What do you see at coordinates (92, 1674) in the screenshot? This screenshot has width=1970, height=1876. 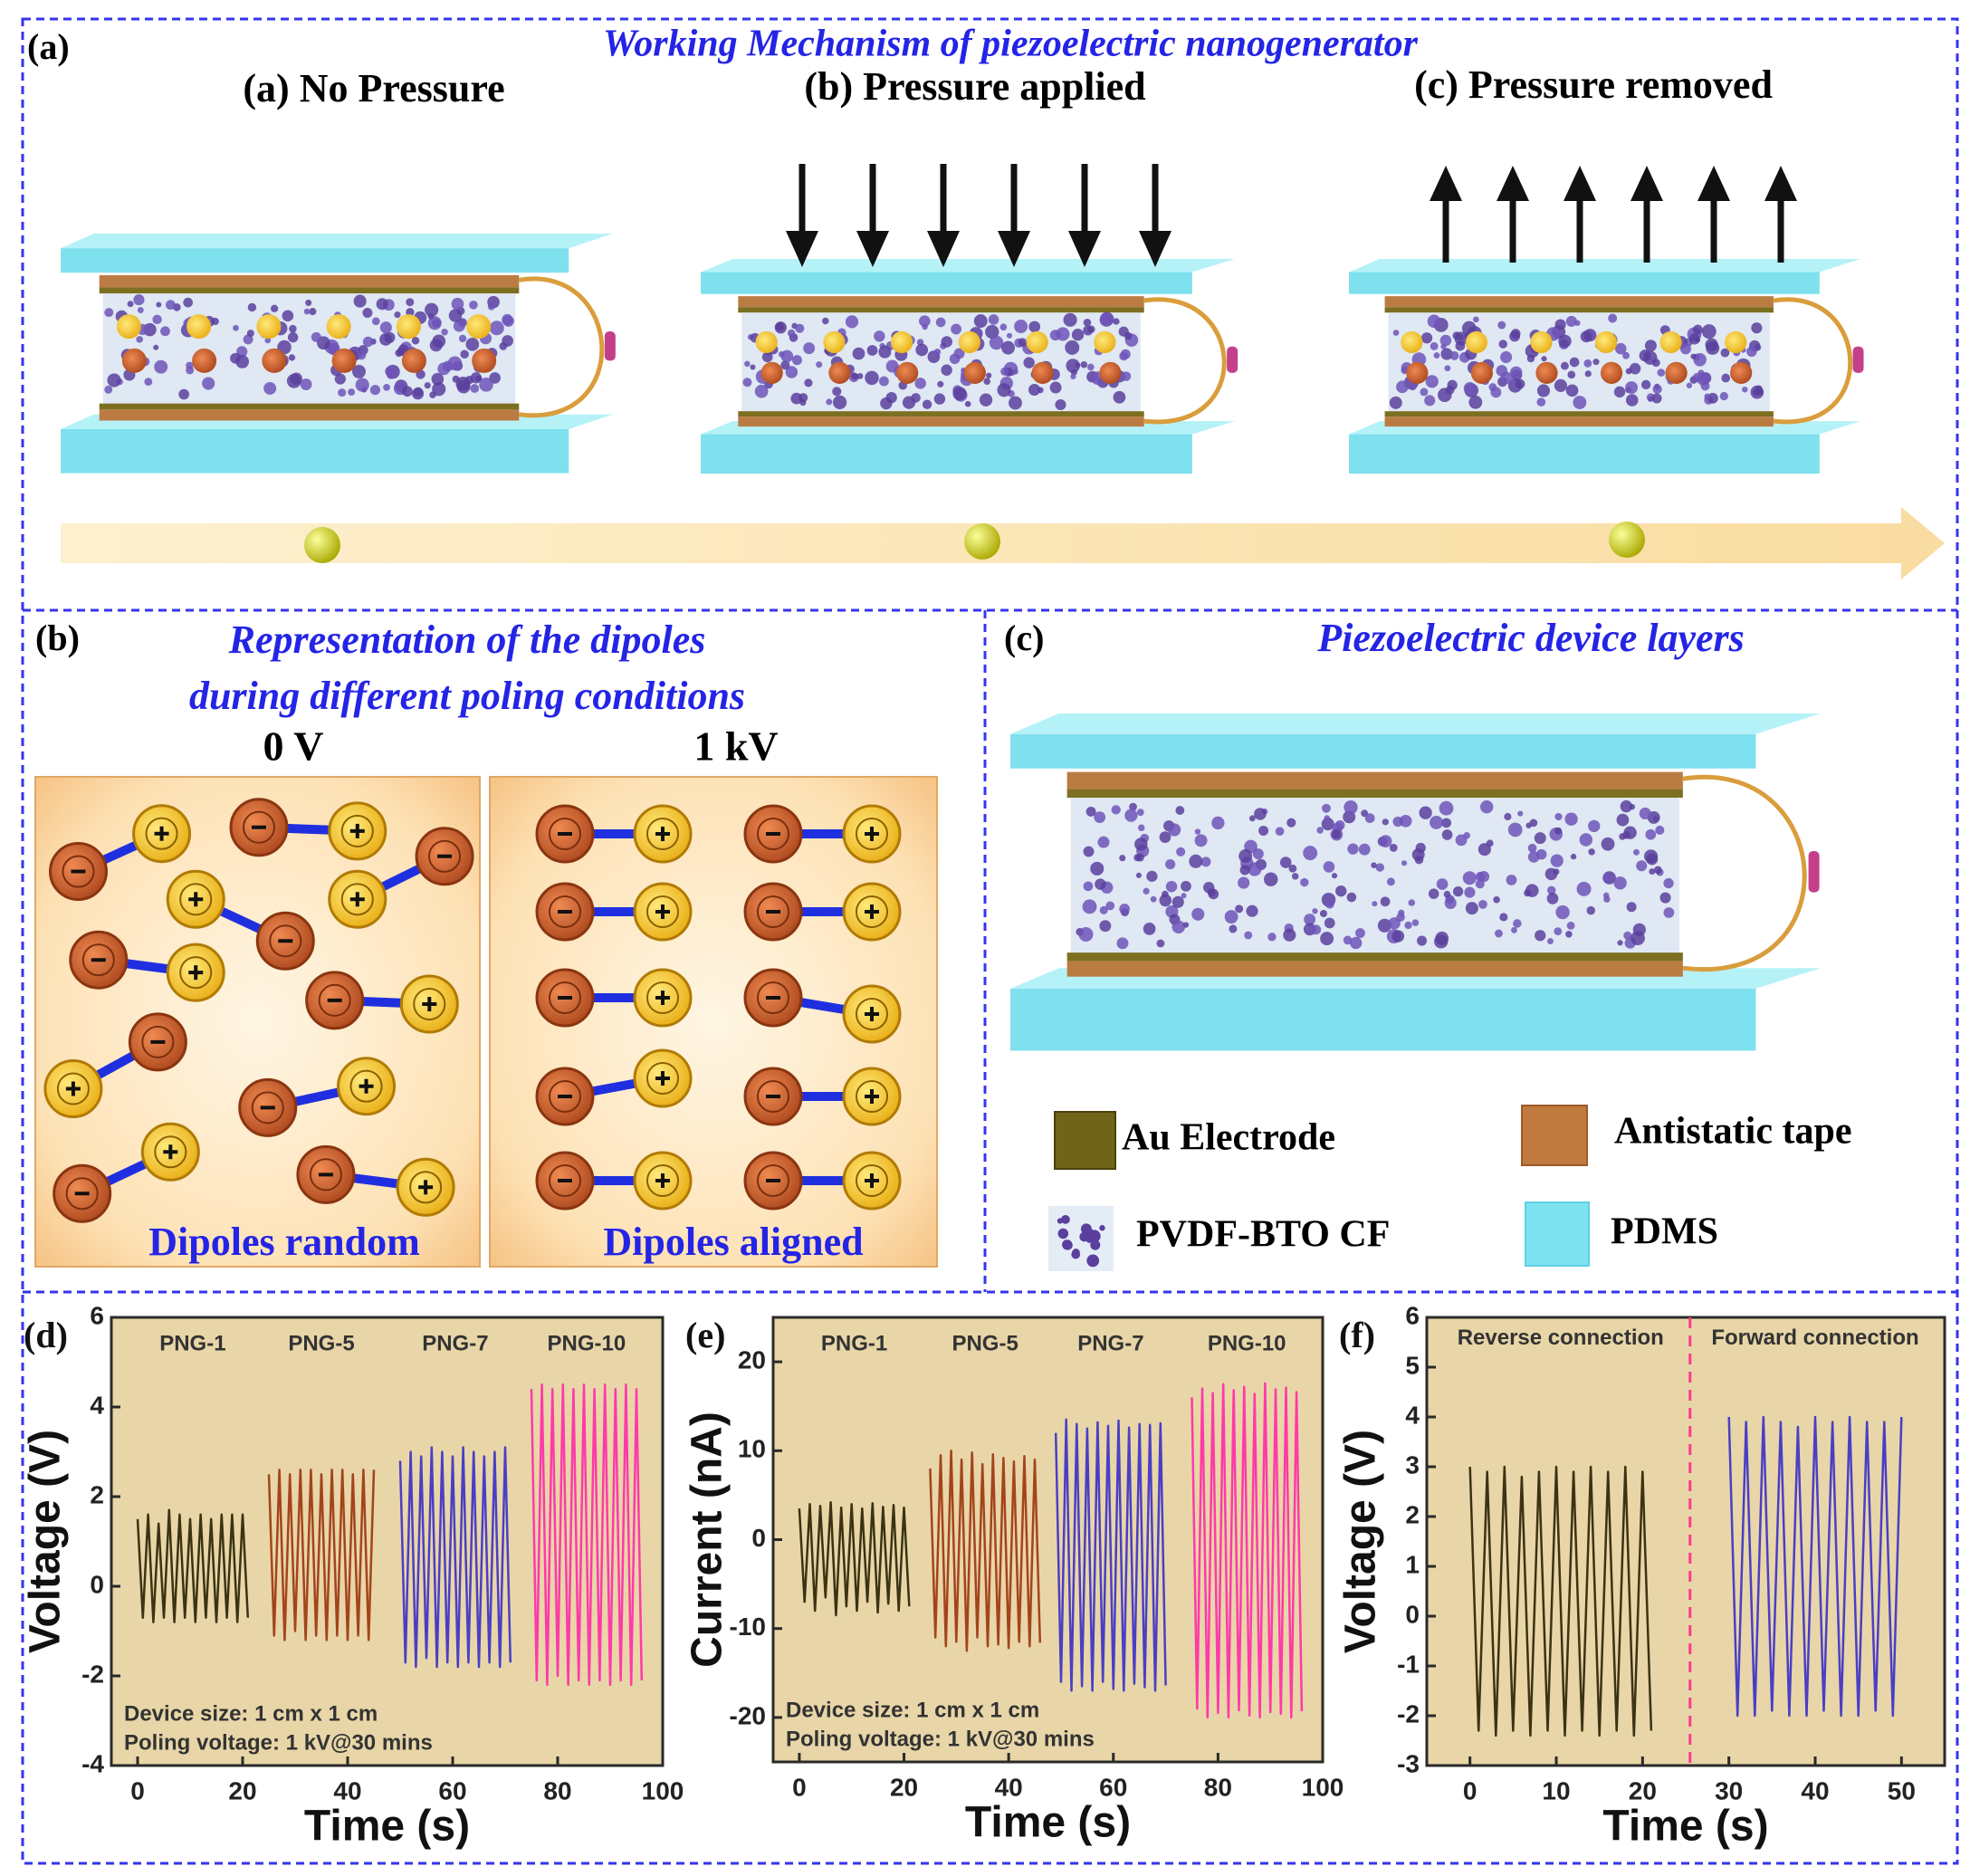 I see `y-tick-label: -2` at bounding box center [92, 1674].